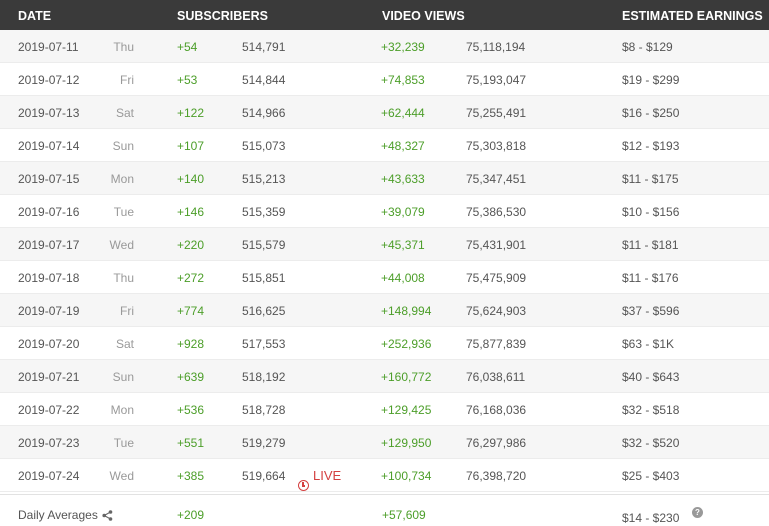  I want to click on row-weekday: Wed, so click(121, 245).